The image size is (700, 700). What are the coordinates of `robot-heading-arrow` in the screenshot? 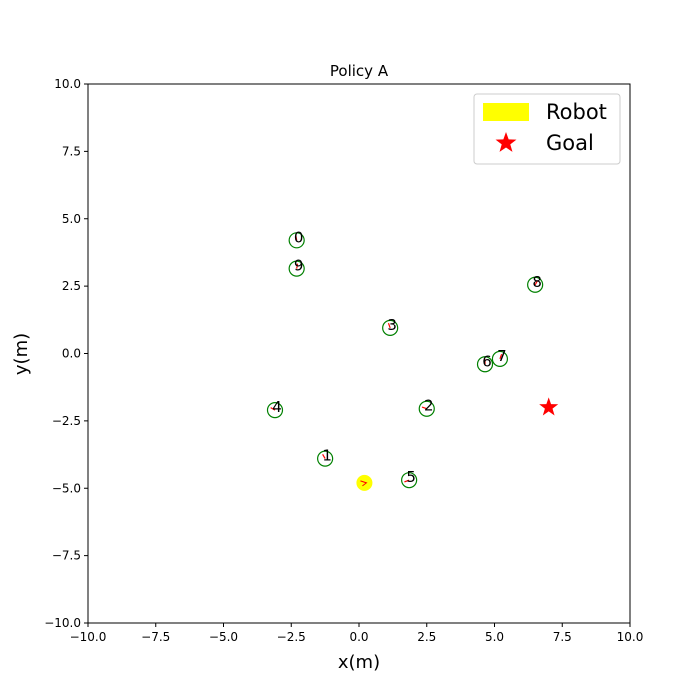 It's located at (364, 483).